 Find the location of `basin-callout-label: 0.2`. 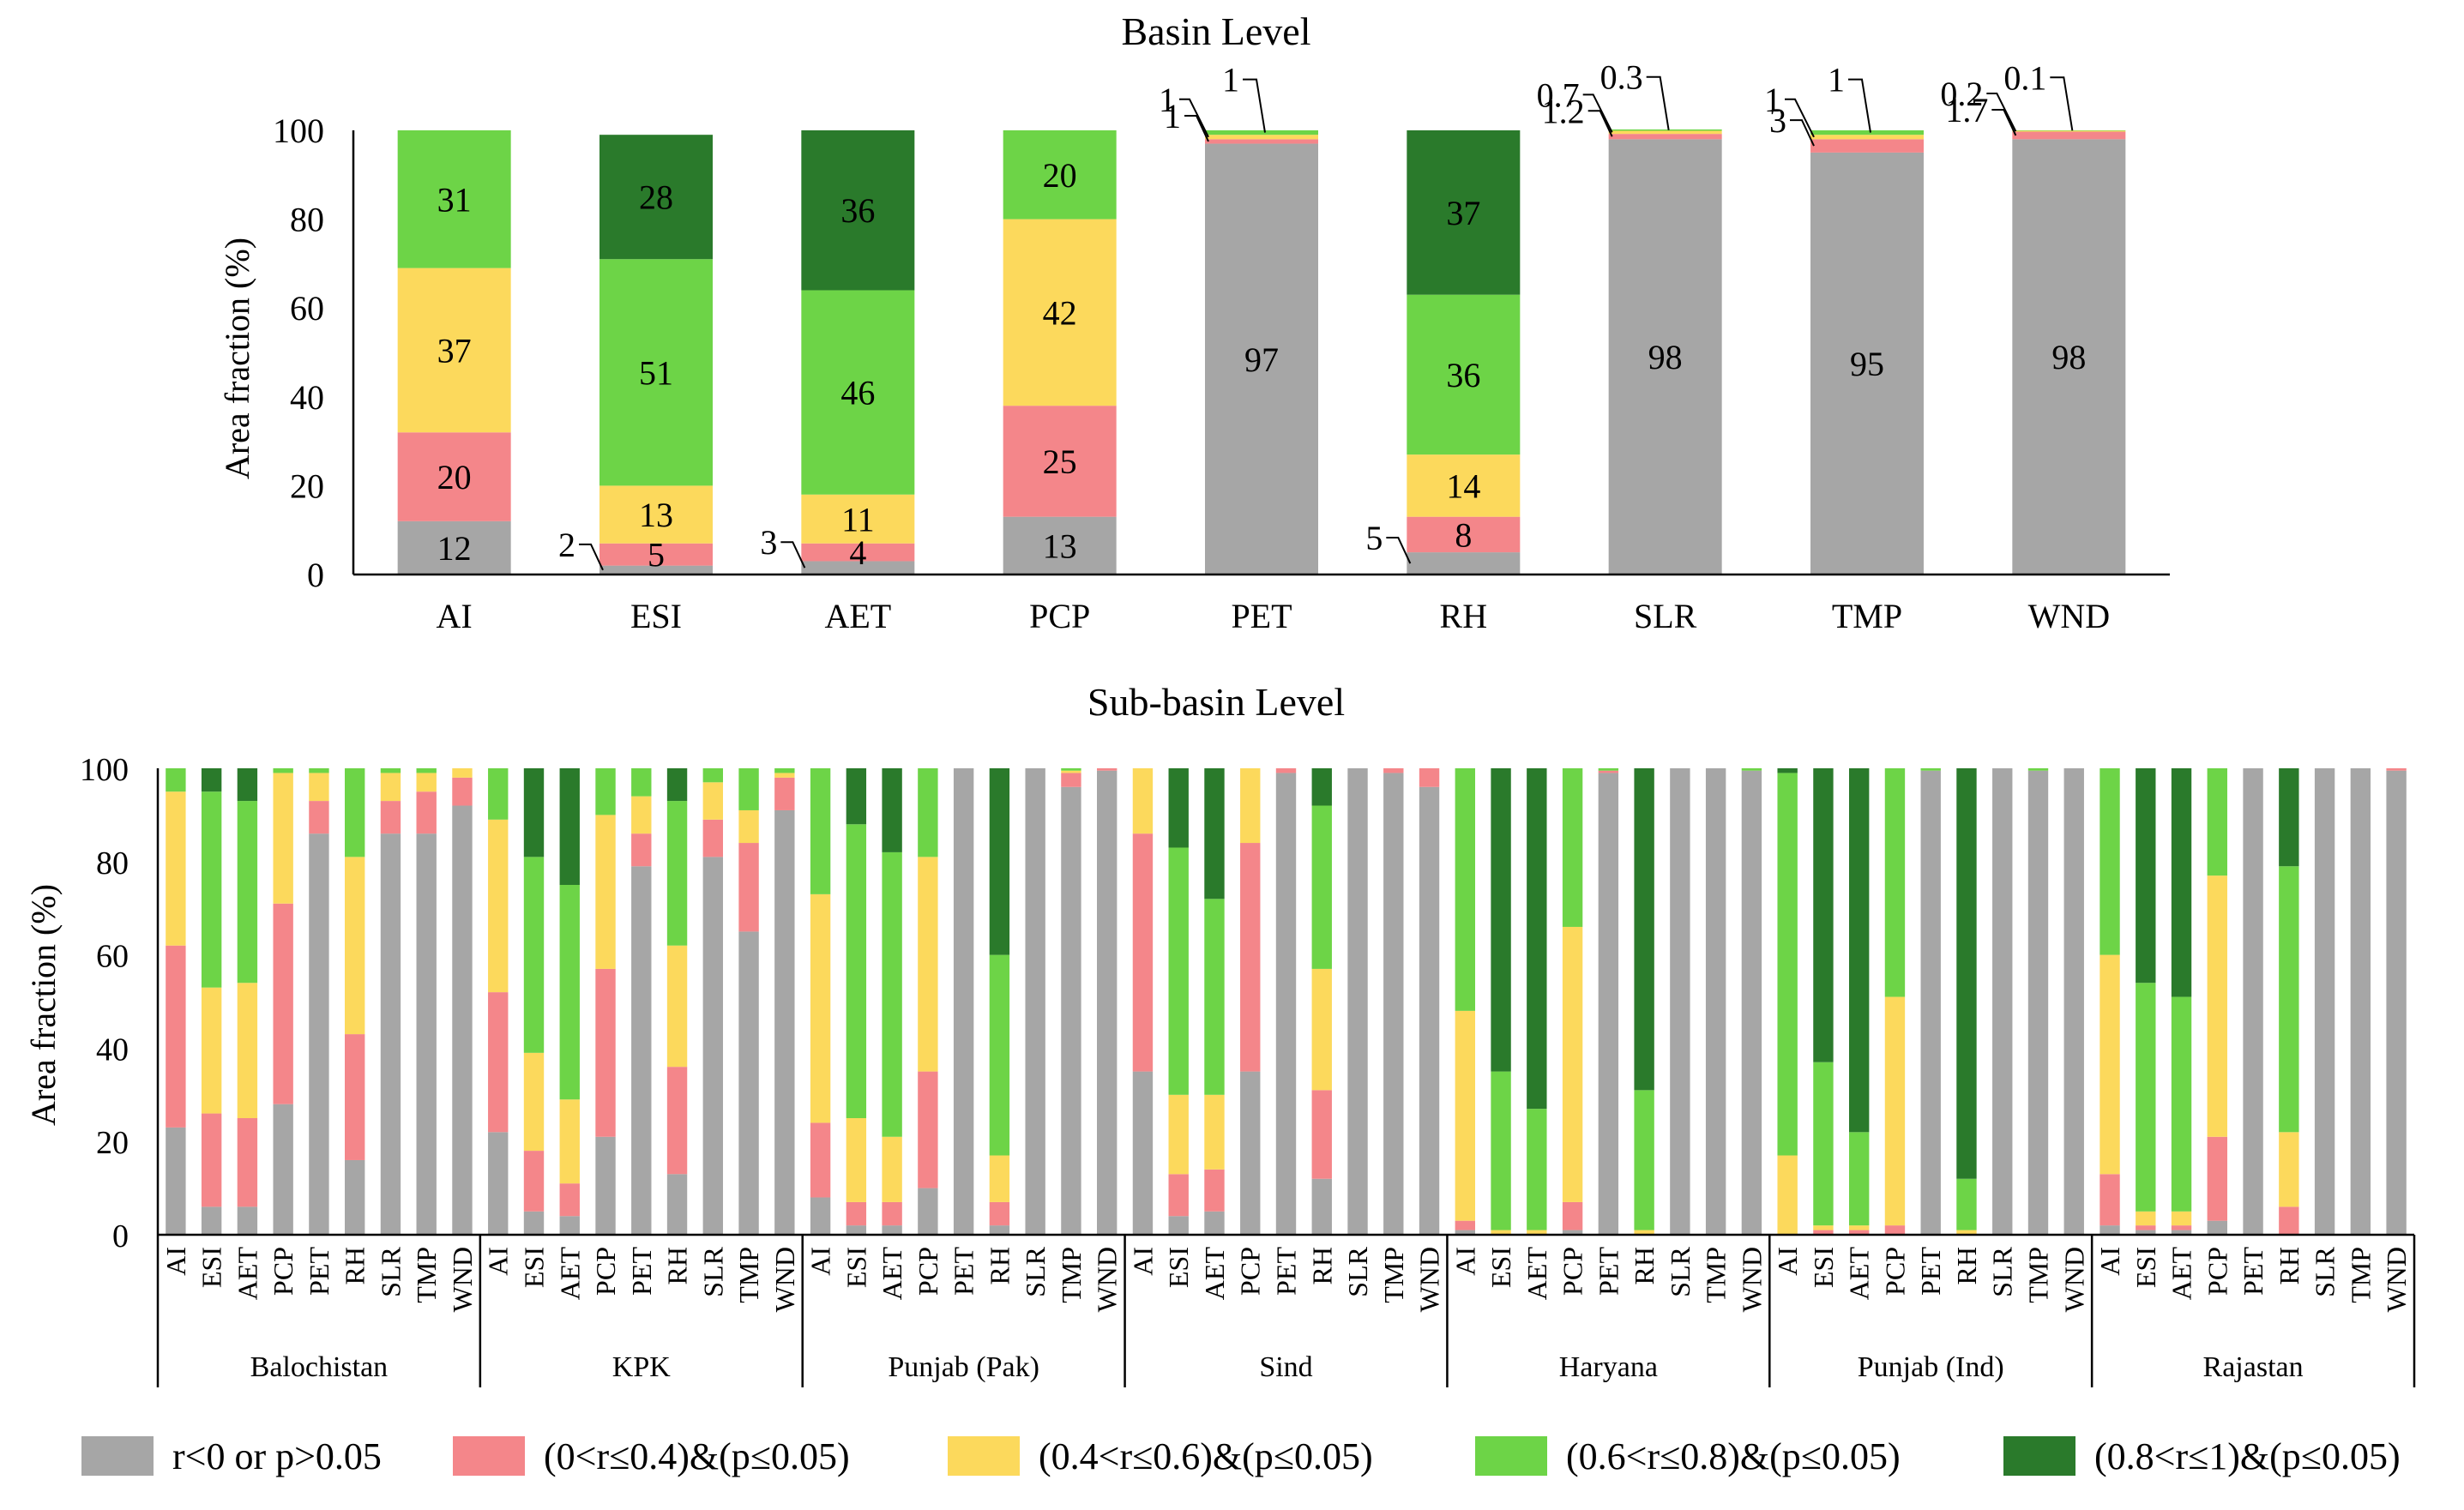

basin-callout-label: 0.2 is located at coordinates (1961, 94).